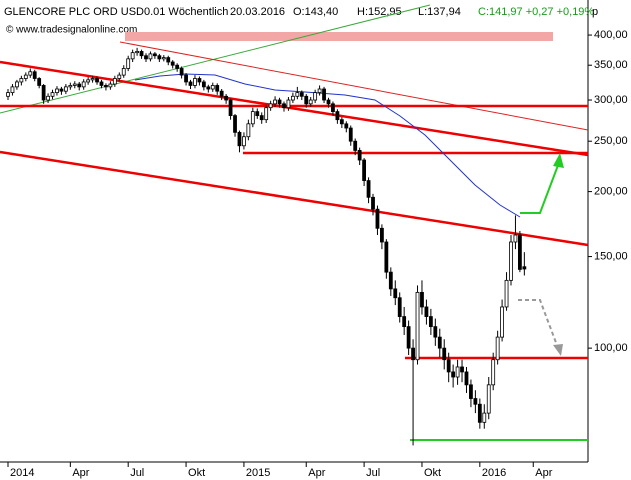  I want to click on change: C:141,97 +0,27 +0,19%, so click(536, 12).